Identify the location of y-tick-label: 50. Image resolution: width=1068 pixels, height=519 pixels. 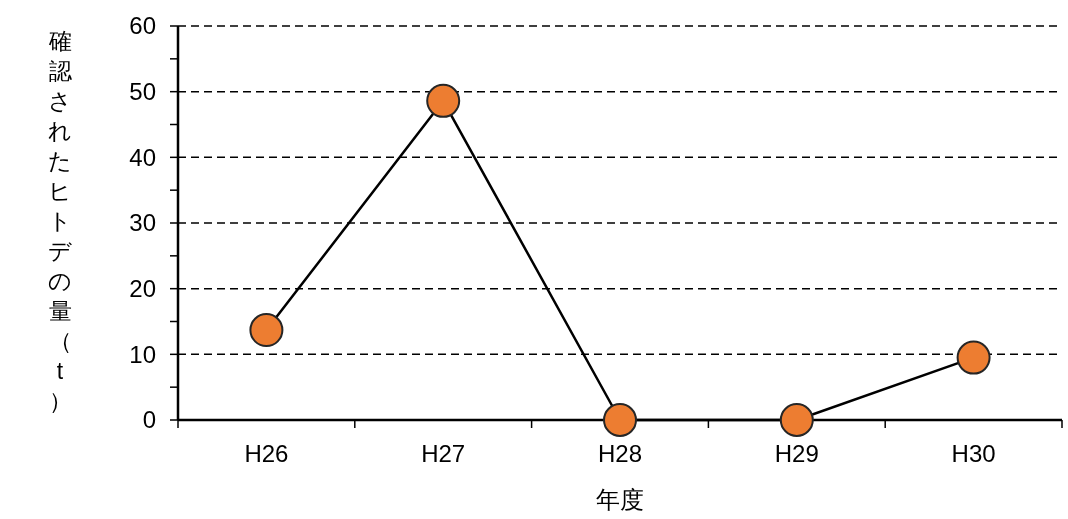
(142, 92).